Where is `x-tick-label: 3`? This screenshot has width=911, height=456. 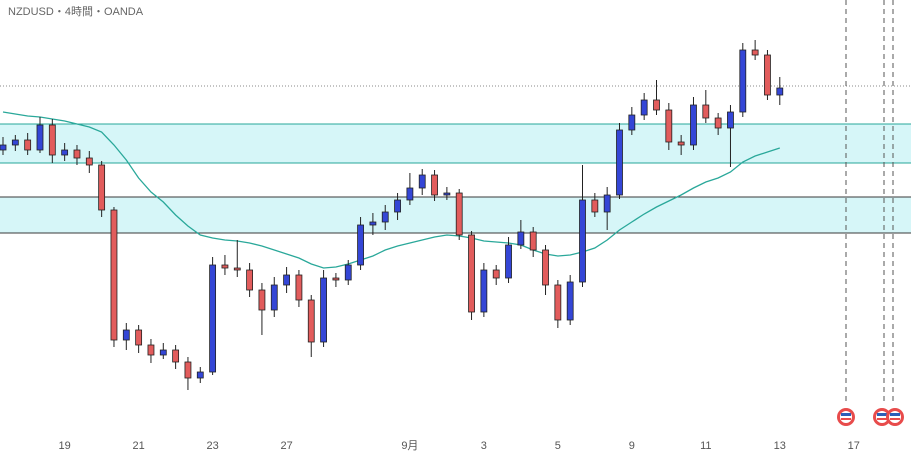 x-tick-label: 3 is located at coordinates (484, 446).